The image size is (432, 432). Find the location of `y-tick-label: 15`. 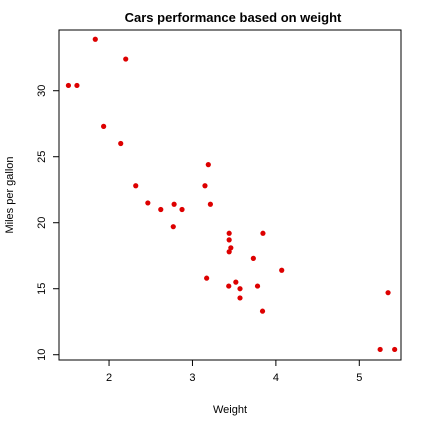

y-tick-label: 15 is located at coordinates (42, 289).